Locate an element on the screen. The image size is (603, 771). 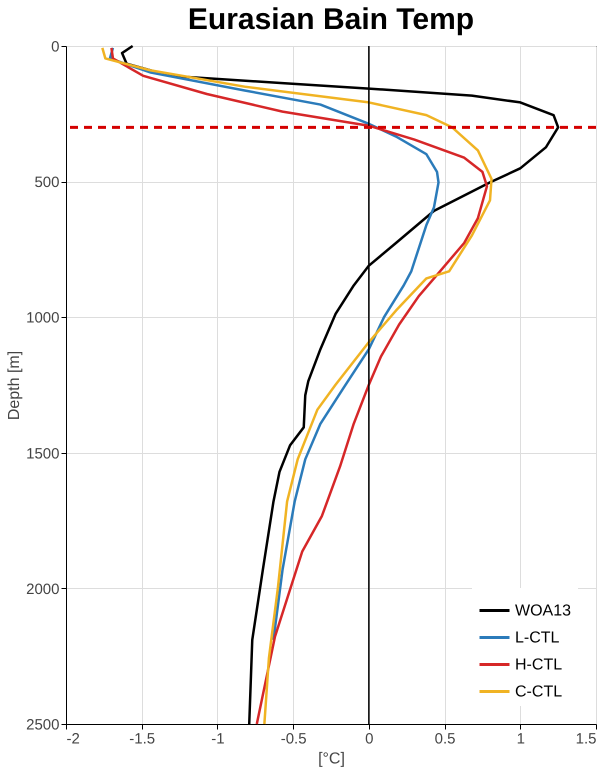
legend-label: H-CTL is located at coordinates (538, 665).